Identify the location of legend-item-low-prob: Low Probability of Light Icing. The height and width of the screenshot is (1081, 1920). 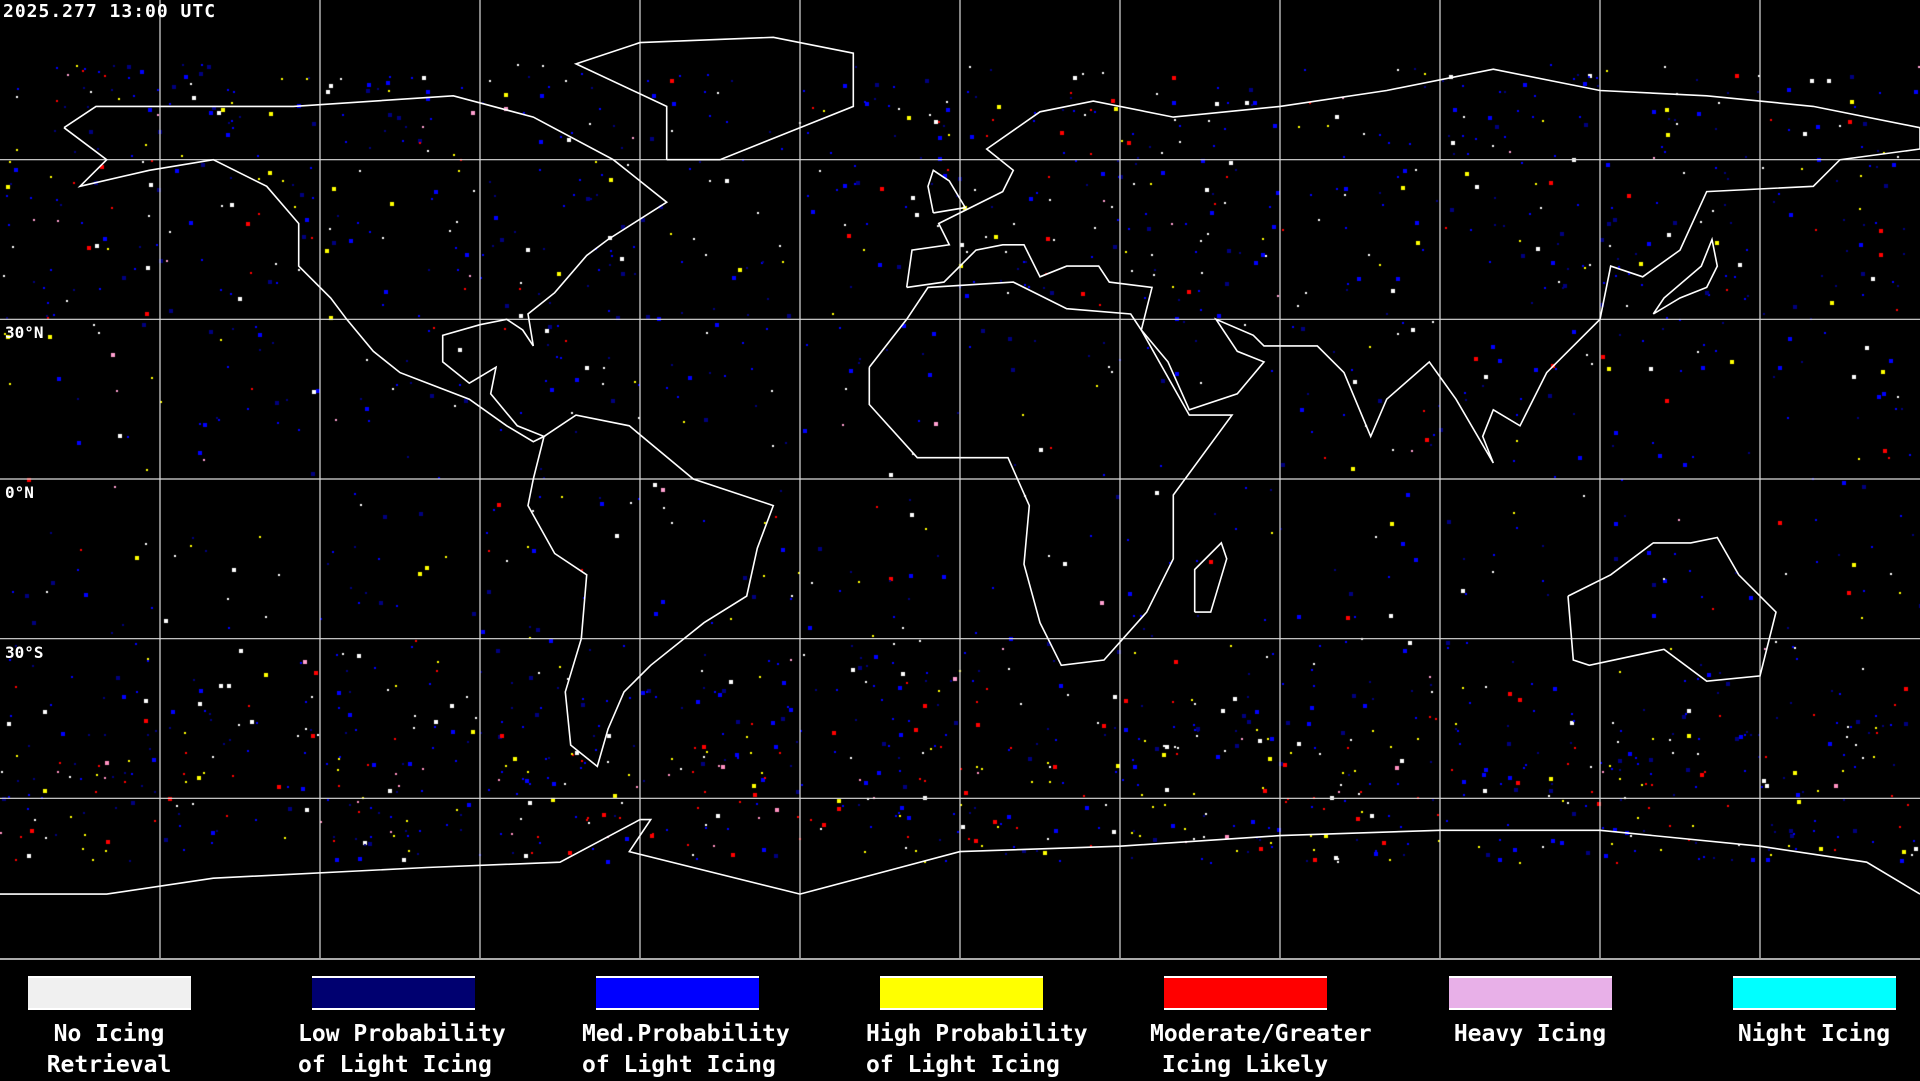
(402, 1021).